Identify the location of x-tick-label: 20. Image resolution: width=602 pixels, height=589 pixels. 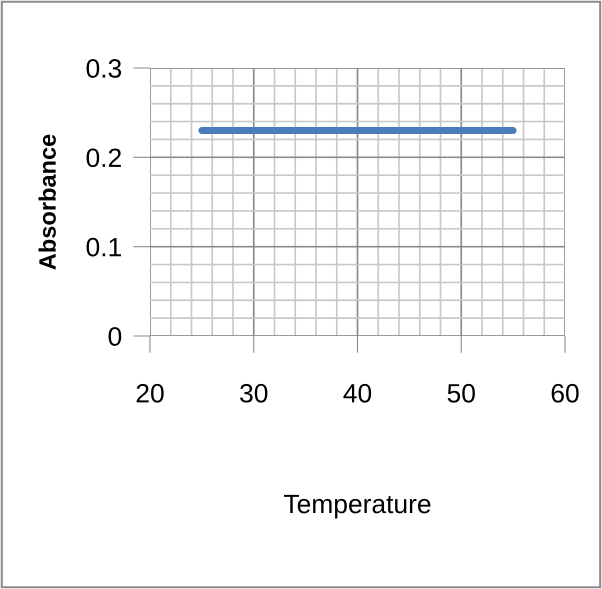
(150, 393).